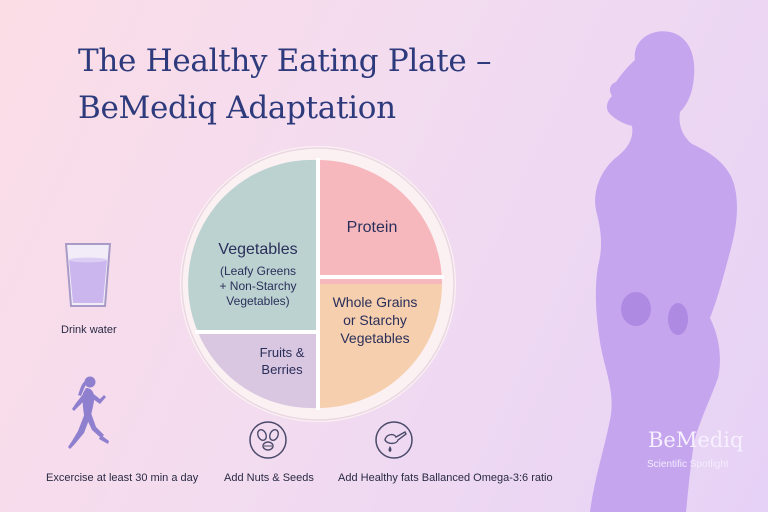 The width and height of the screenshot is (768, 512). I want to click on exercise-label: Excercise at least 30 min a day, so click(122, 478).